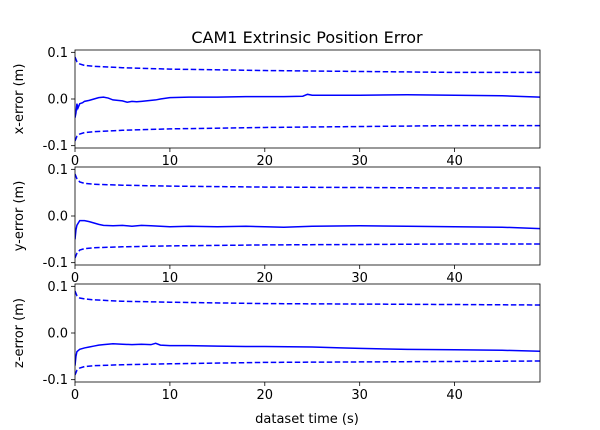  Describe the element at coordinates (307, 419) in the screenshot. I see `x-axis-label: dataset time (s)` at that location.